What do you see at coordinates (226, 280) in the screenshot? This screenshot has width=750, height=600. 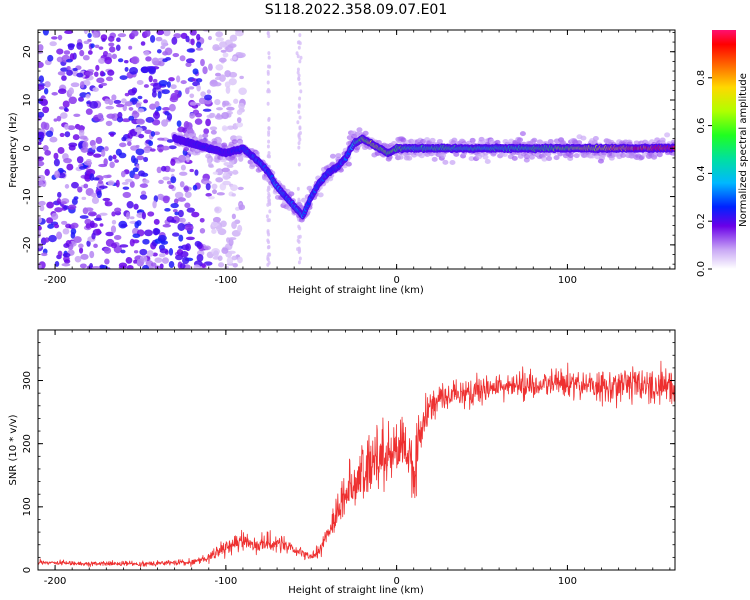 I see `x-tick-label: -100` at bounding box center [226, 280].